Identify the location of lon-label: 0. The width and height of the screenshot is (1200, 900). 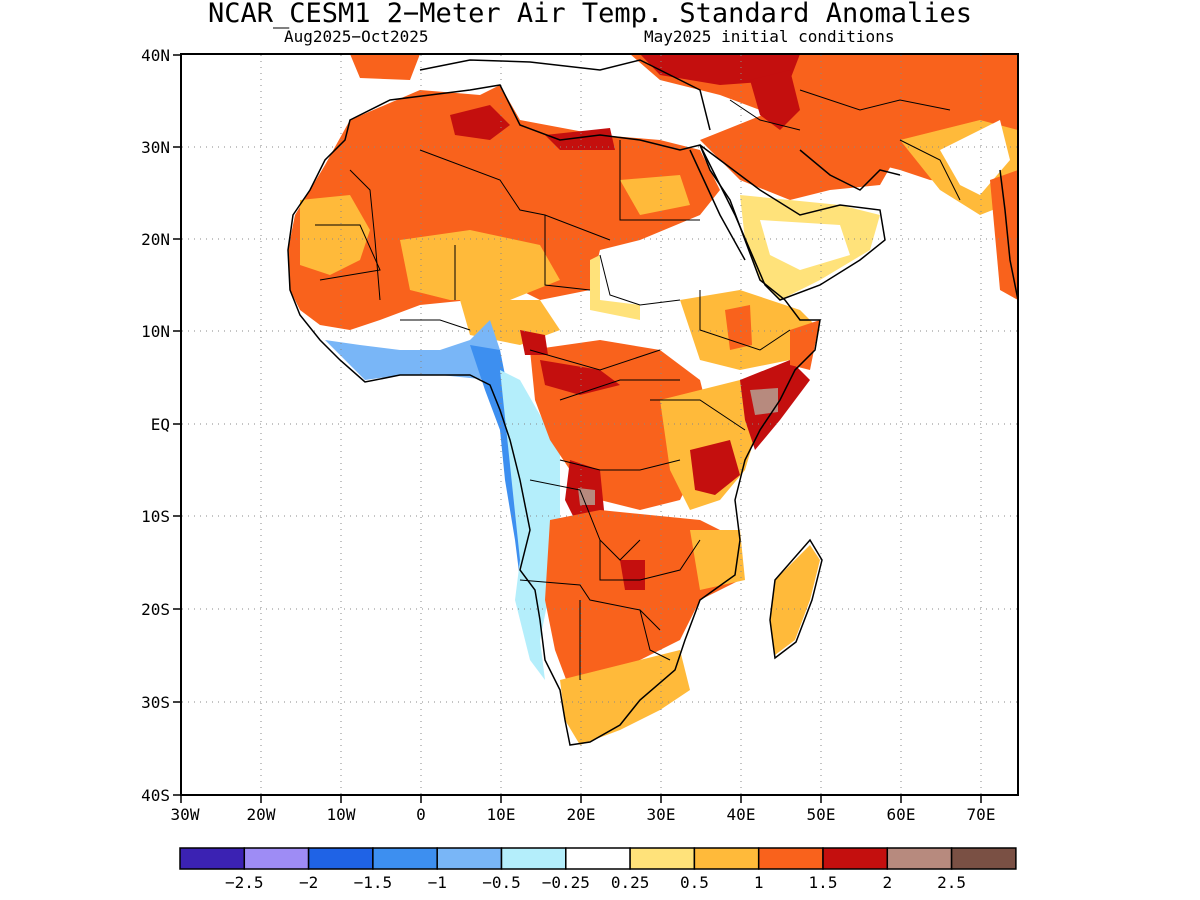
(421, 814).